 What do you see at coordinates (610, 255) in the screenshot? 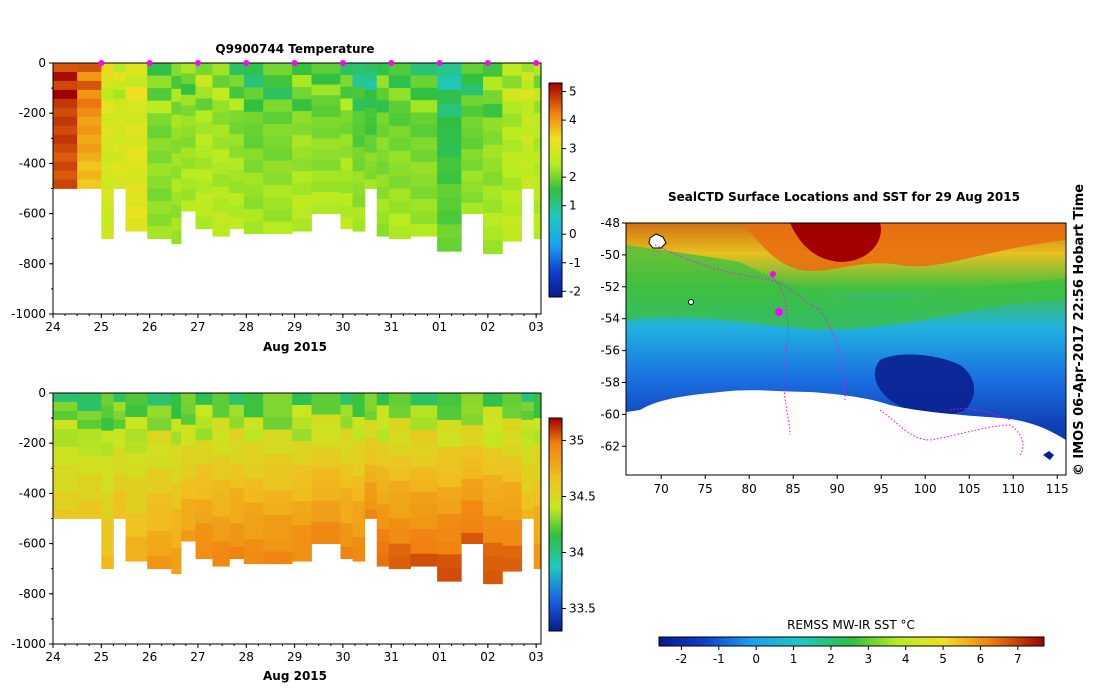
I see `lat-tick-label: -50` at bounding box center [610, 255].